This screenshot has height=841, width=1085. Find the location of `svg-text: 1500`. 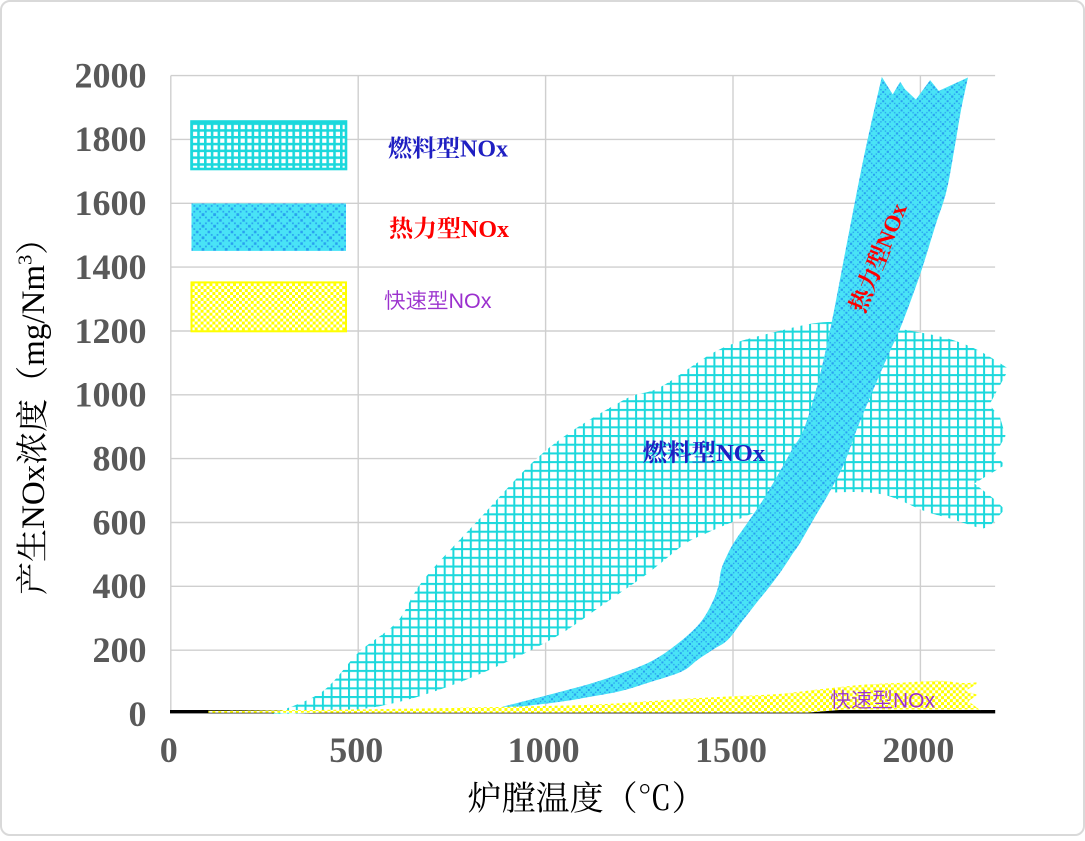

svg-text: 1500 is located at coordinates (731, 750).